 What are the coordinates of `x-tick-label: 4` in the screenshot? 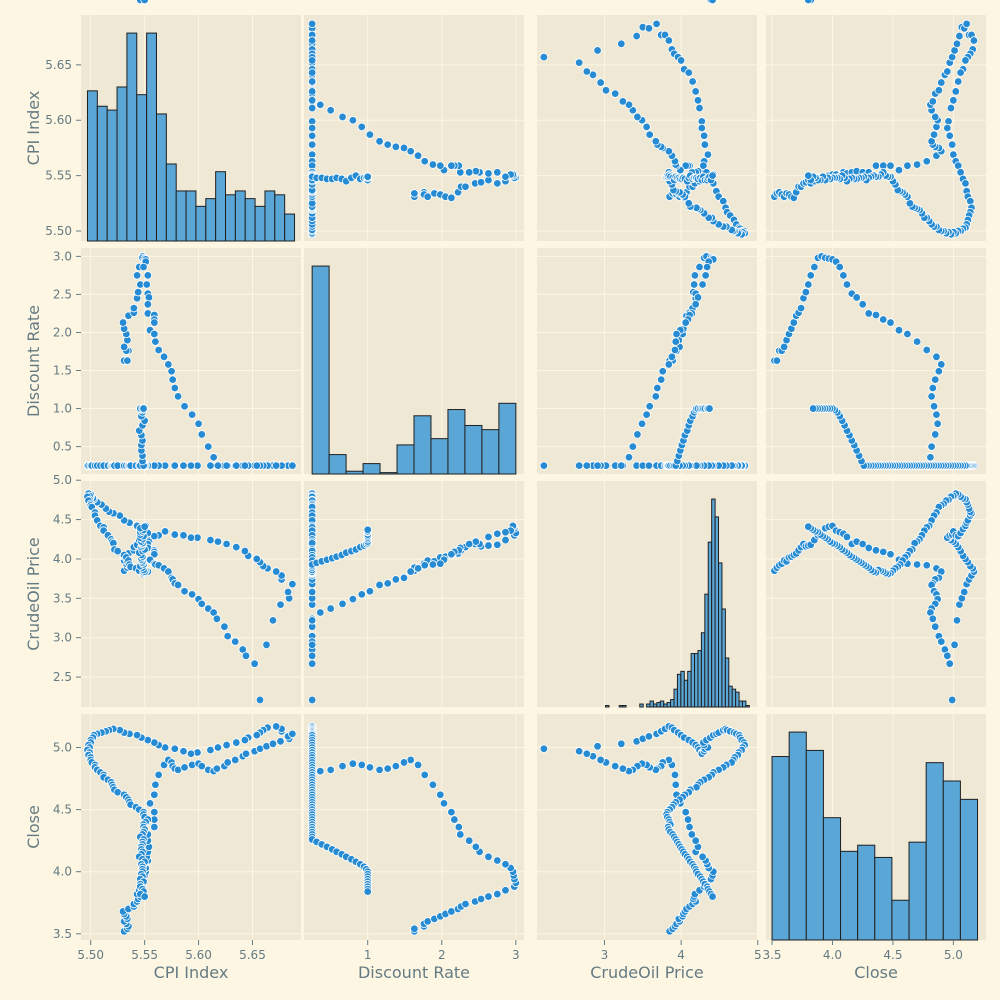 It's located at (681, 955).